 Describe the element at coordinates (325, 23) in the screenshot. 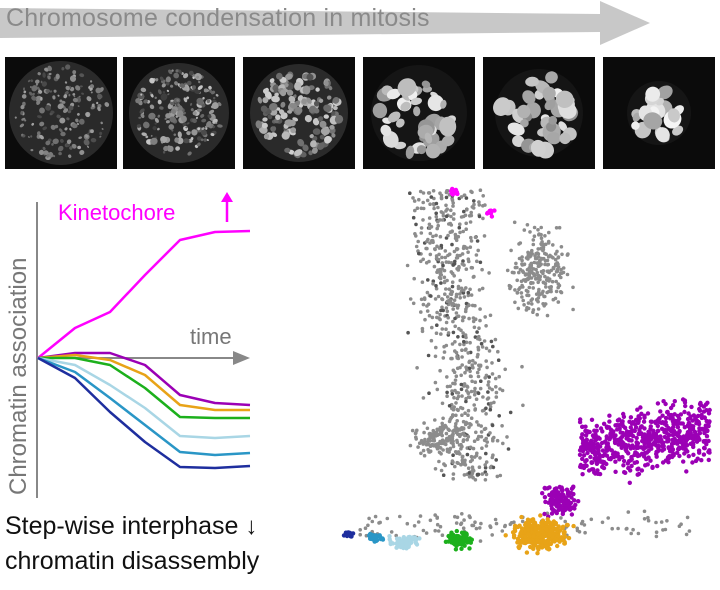

I see `condensation-arrow` at that location.